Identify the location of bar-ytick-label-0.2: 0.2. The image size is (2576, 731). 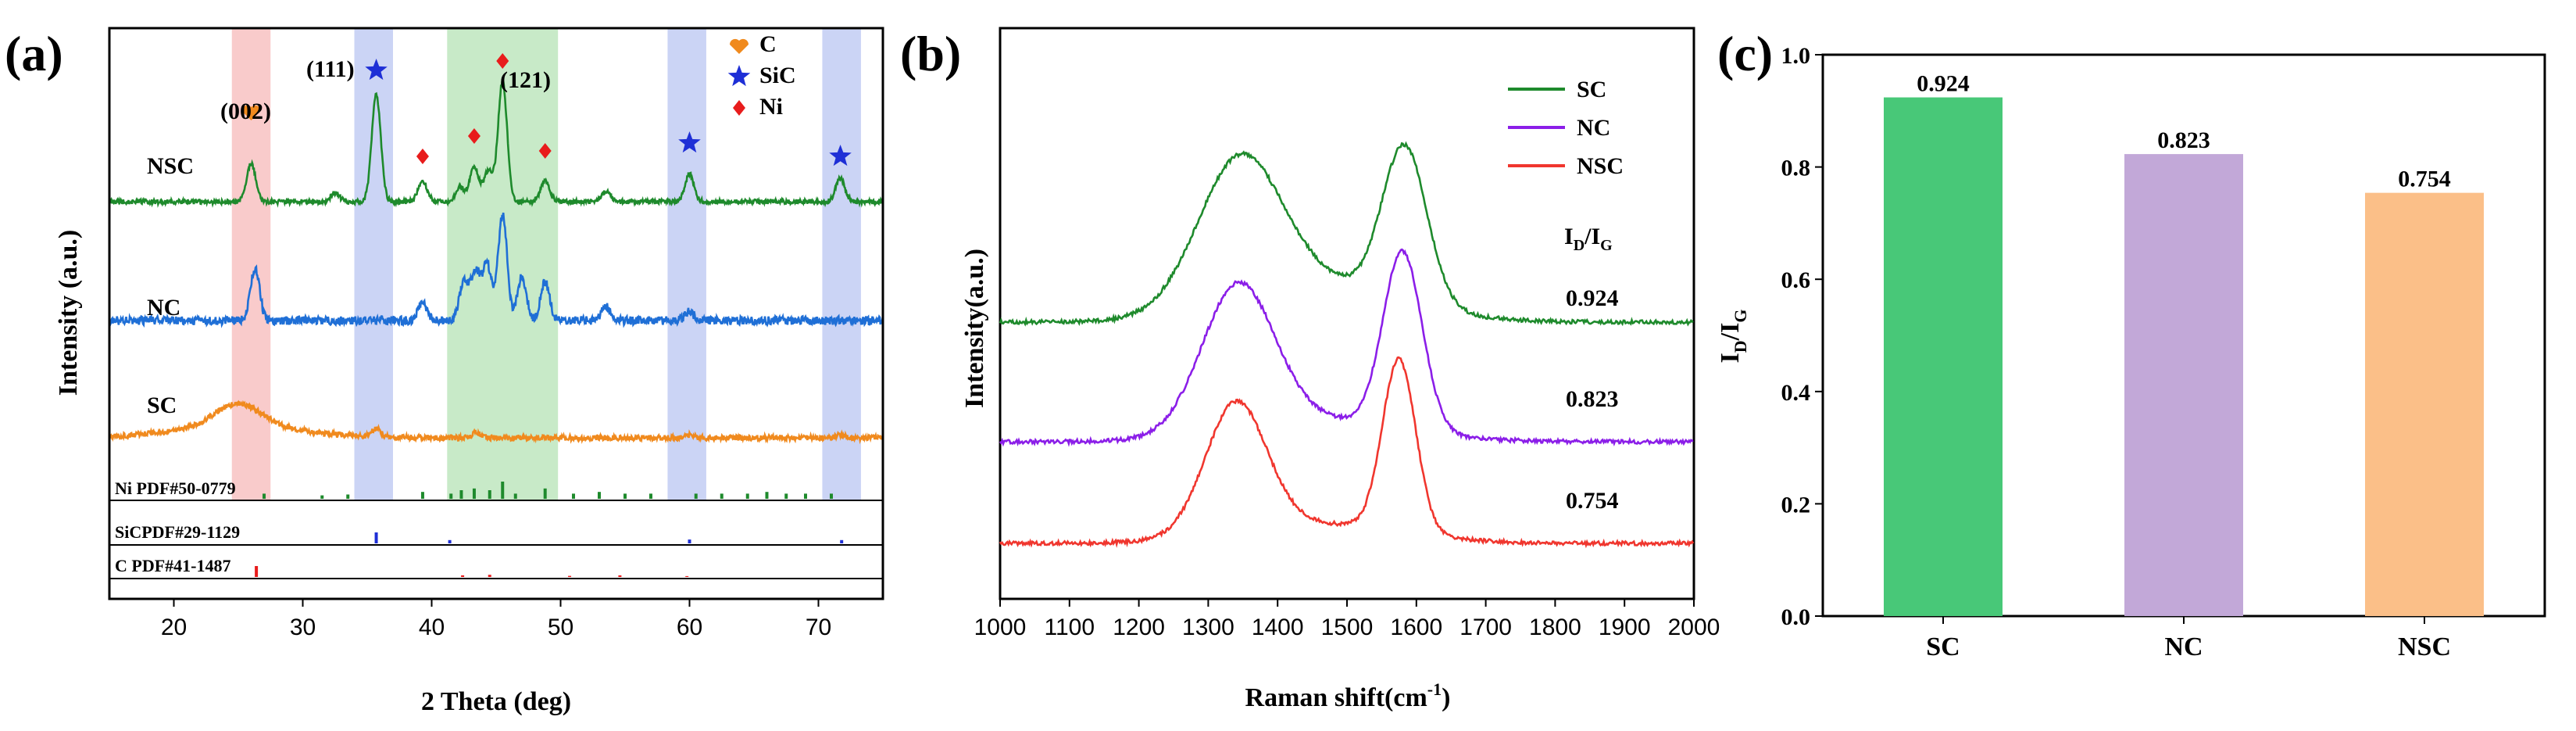
(1796, 505).